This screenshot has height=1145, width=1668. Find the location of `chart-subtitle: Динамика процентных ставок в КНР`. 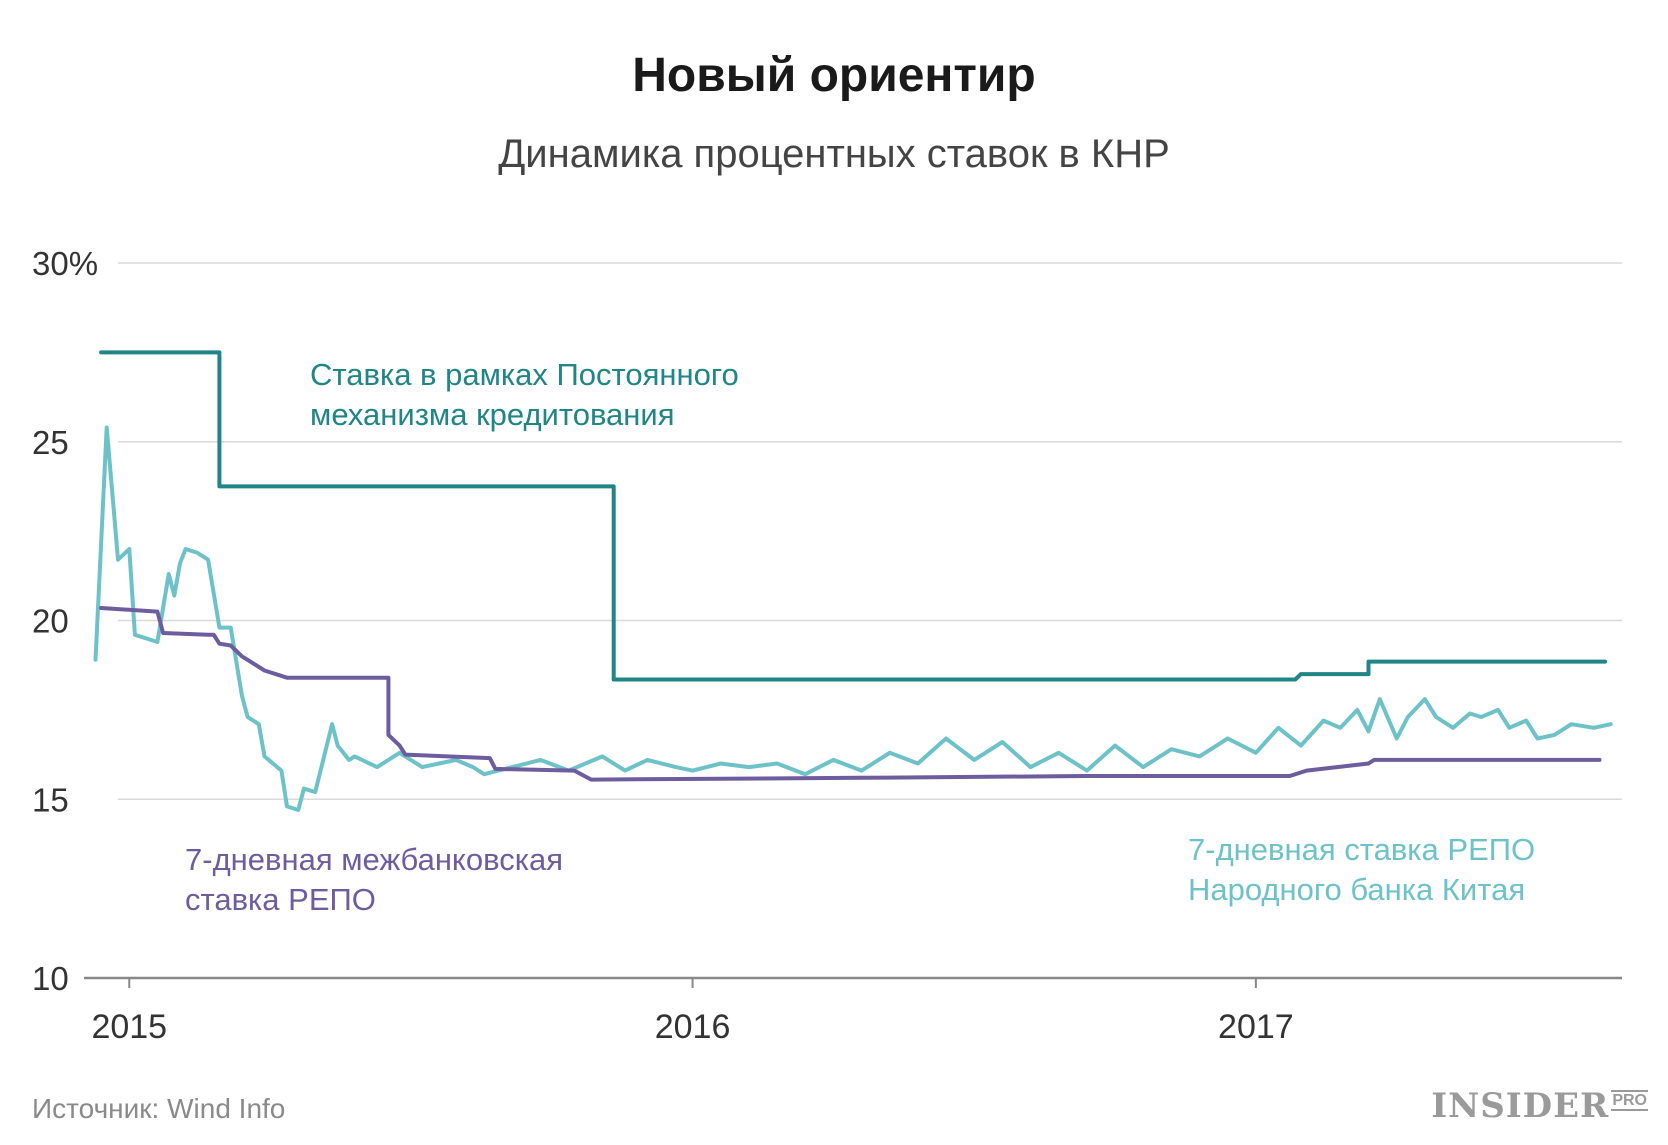

chart-subtitle: Динамика процентных ставок в КНР is located at coordinates (834, 154).